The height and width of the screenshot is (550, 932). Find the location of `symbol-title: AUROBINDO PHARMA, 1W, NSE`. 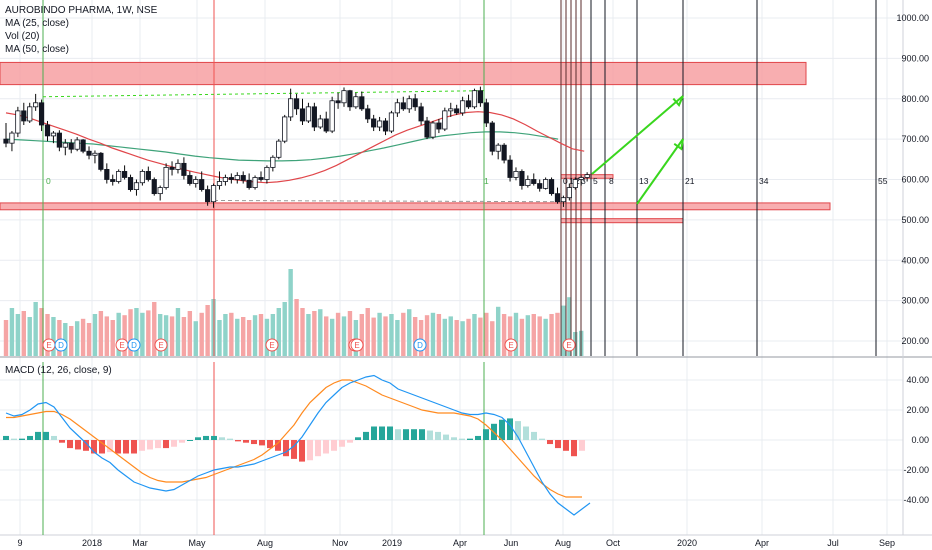

symbol-title: AUROBINDO PHARMA, 1W, NSE is located at coordinates (81, 10).